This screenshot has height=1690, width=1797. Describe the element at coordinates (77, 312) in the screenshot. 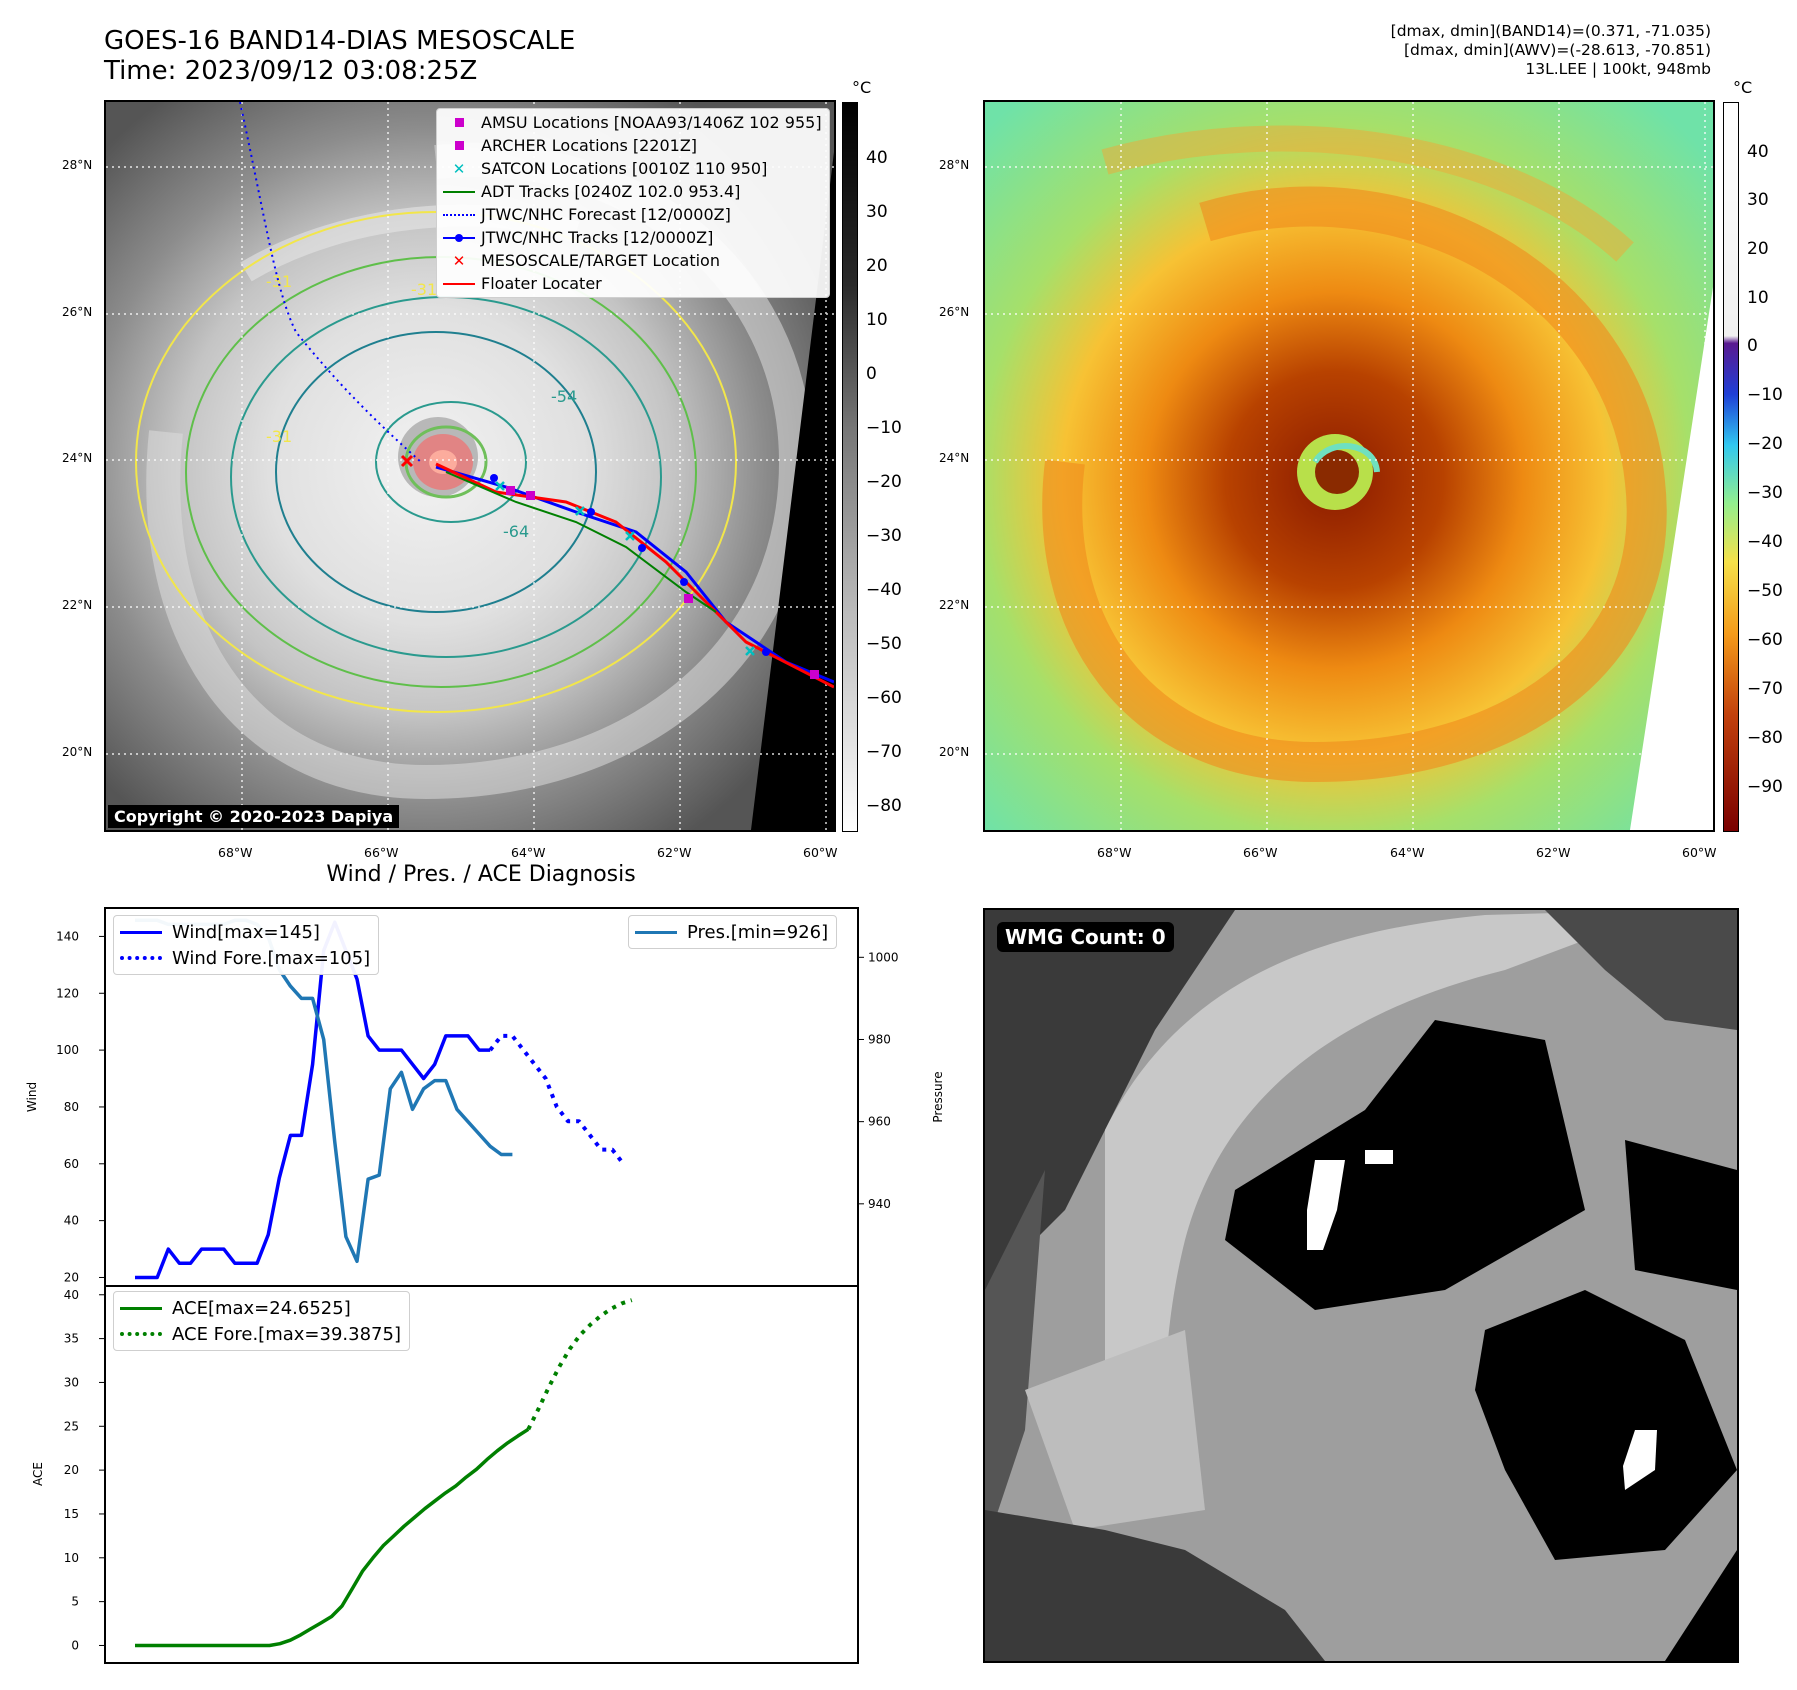

I see `lat-label: 26°N` at that location.